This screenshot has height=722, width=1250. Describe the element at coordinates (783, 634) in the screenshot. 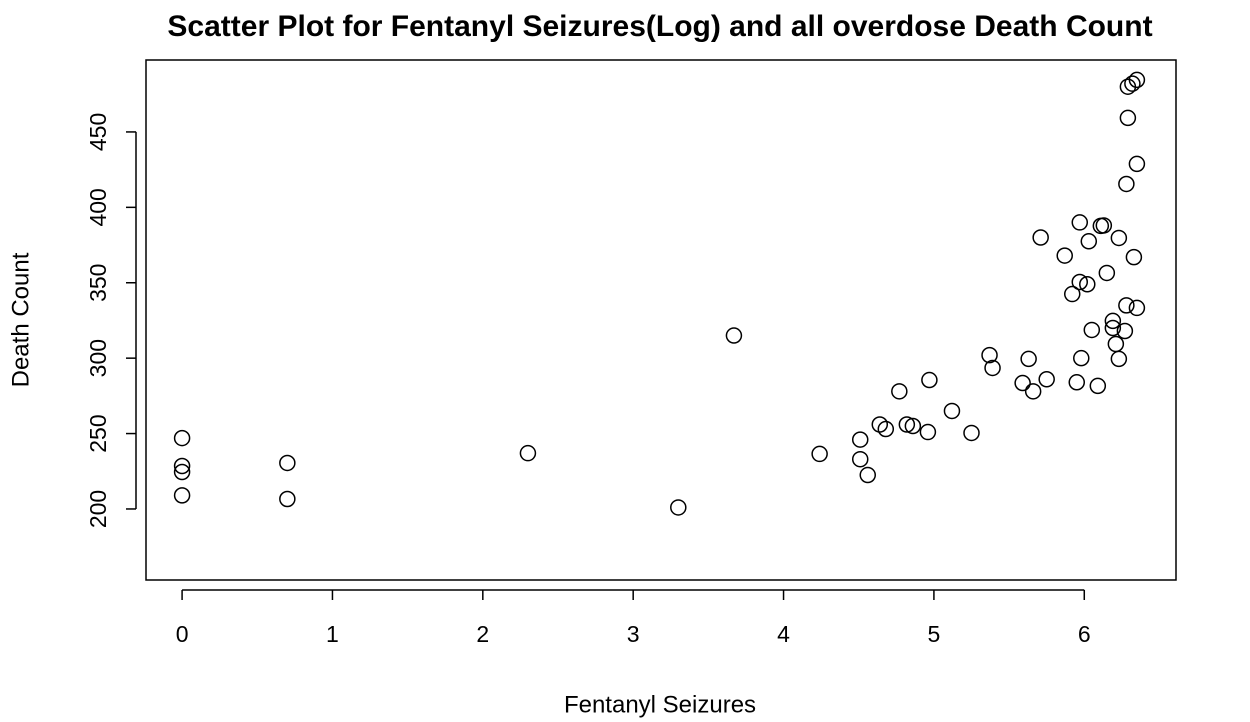

I see `x-tick-label: 4` at that location.